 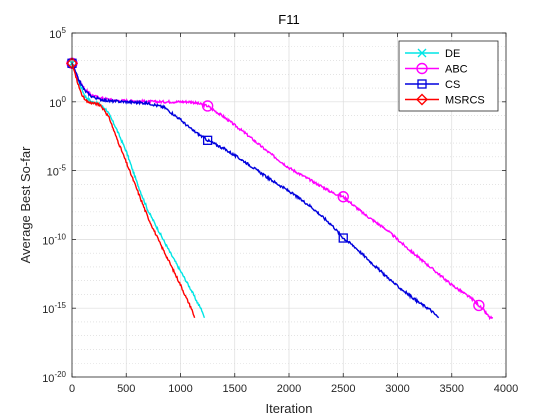 I want to click on y-tick-label: 10⁰, so click(x=57, y=102).